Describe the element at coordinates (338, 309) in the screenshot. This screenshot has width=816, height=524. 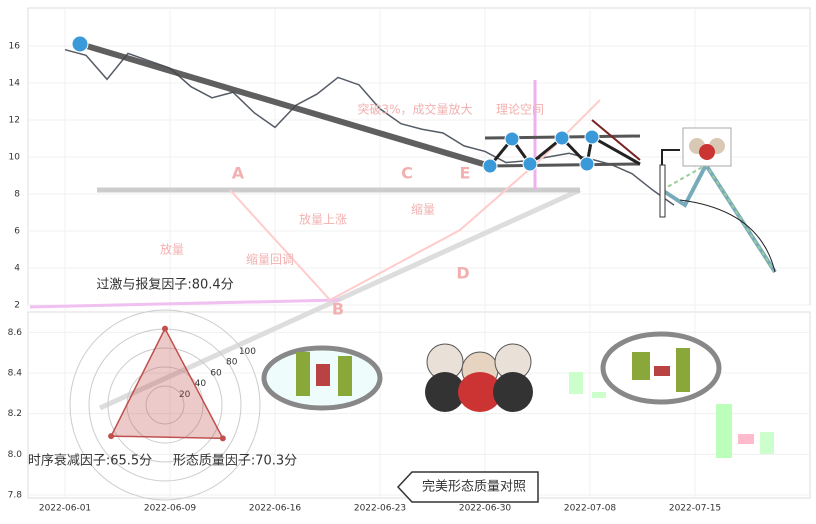
I see `annotation: B` at that location.